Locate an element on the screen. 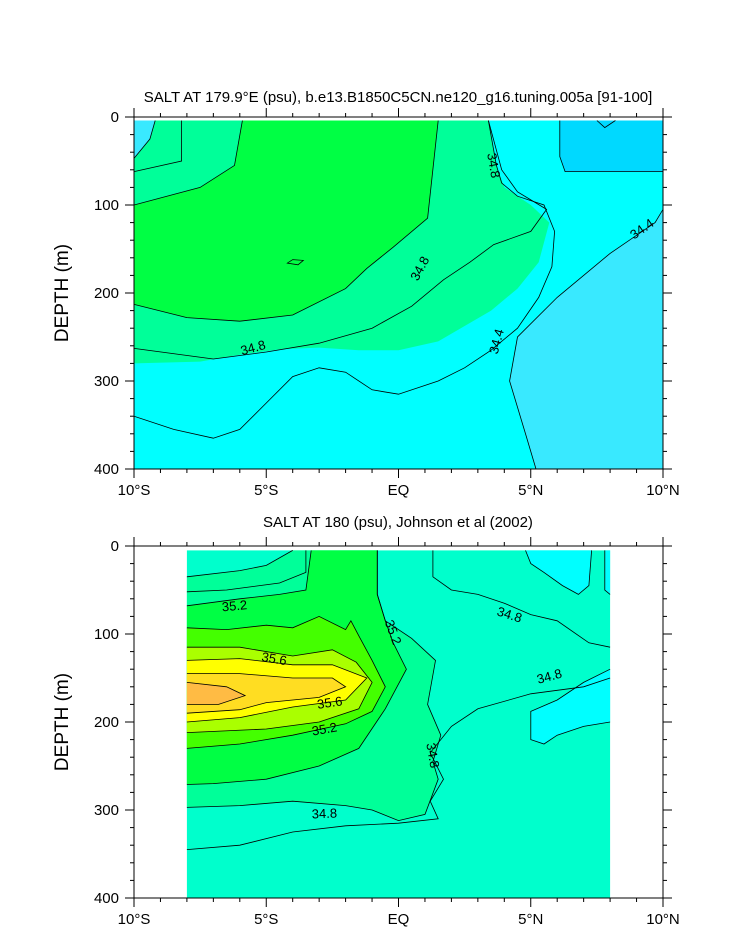  contour-label-layer: 35.235.235.635.635.234.834.834.834.8 is located at coordinates (392, 709).